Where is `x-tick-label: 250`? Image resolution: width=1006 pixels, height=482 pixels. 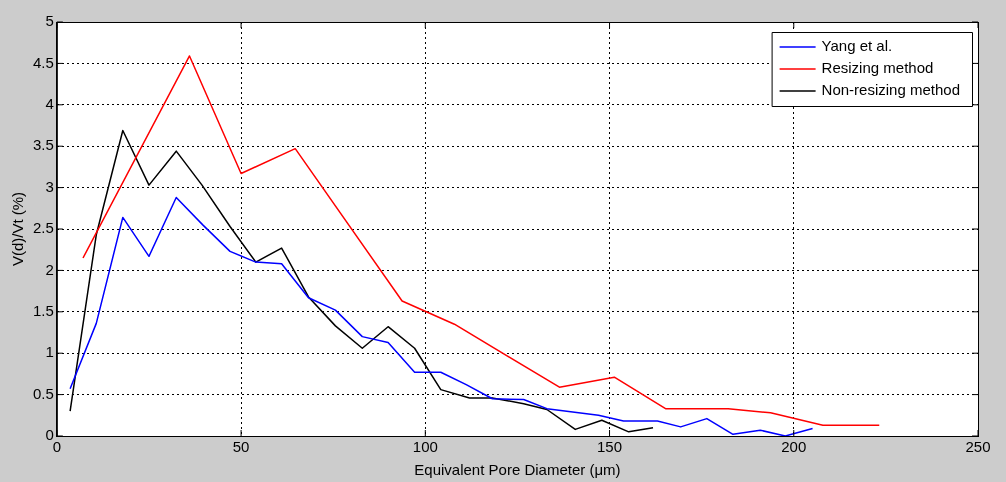
x-tick-label: 250 is located at coordinates (978, 447).